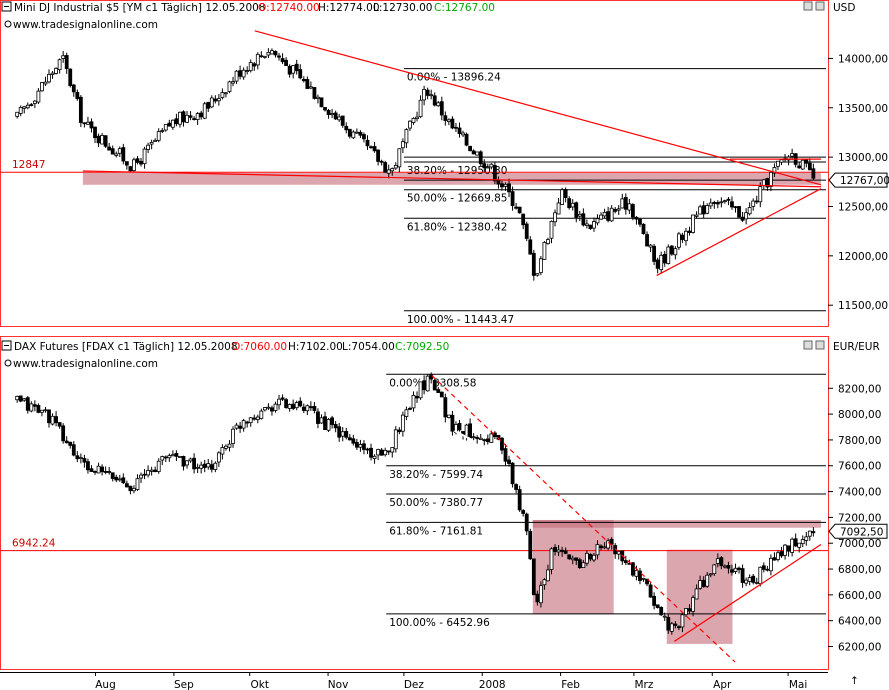  I want to click on dax-restore-button, so click(808, 345).